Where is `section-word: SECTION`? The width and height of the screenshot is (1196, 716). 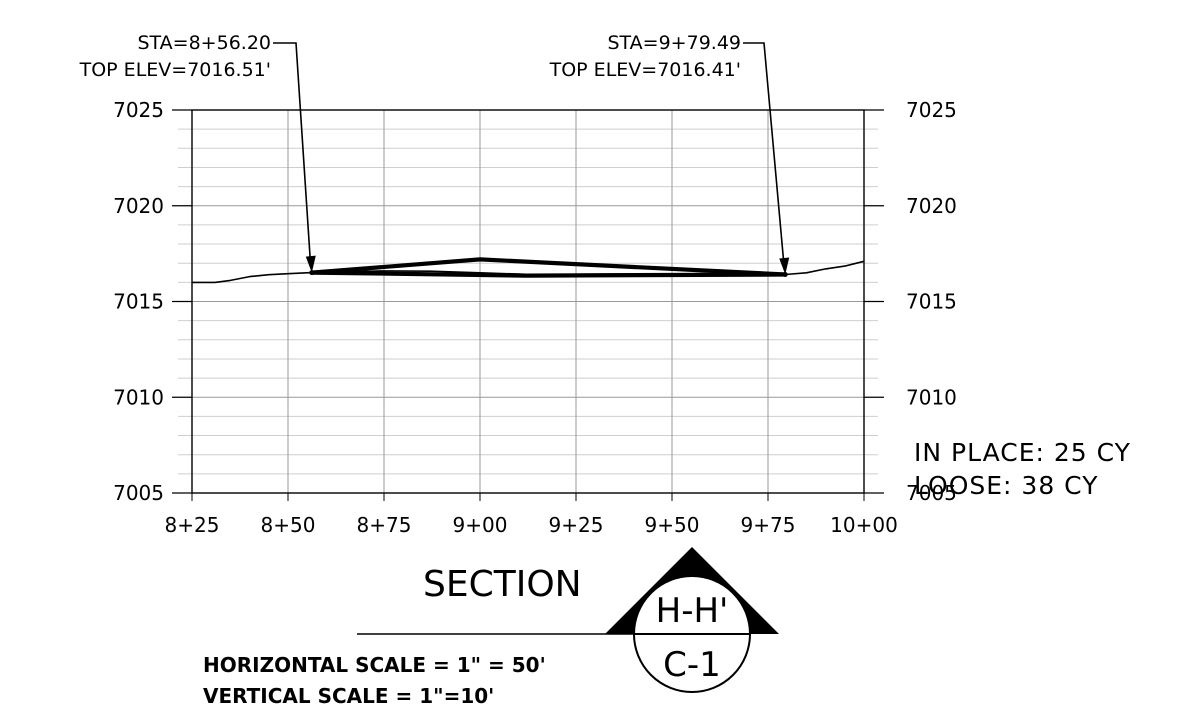
section-word: SECTION is located at coordinates (502, 584).